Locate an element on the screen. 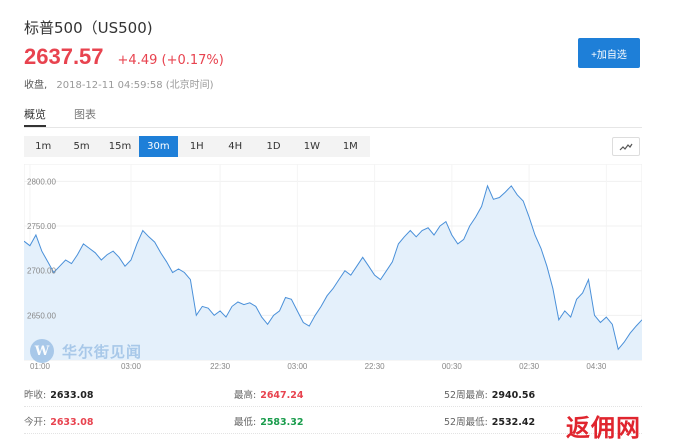  tab-chart: 图表 is located at coordinates (85, 114).